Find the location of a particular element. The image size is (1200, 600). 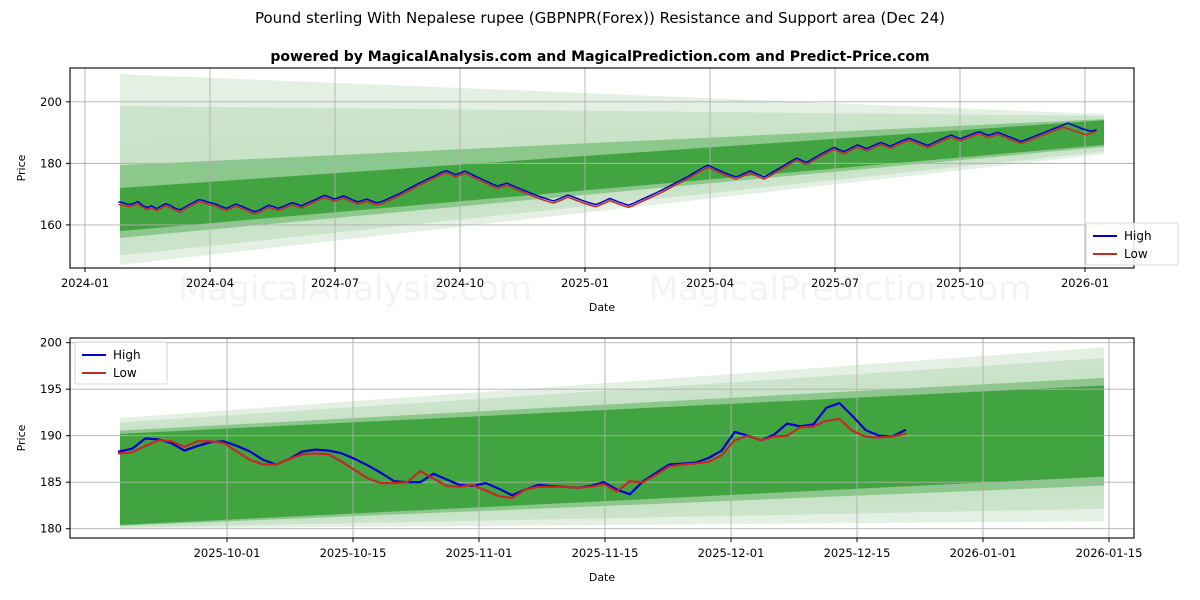

xtick-label: 2025-07 is located at coordinates (835, 283).